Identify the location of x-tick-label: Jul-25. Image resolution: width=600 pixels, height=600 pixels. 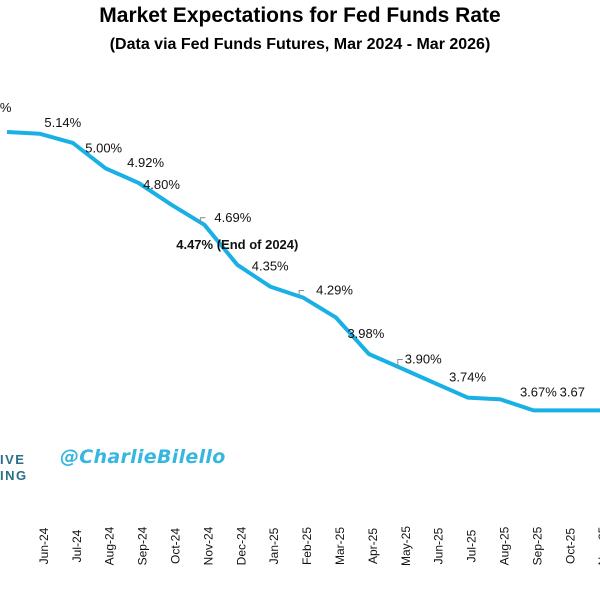
(472, 545).